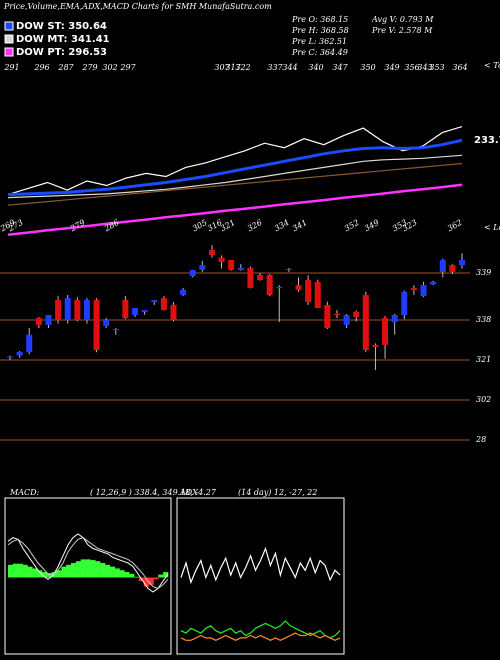 The width and height of the screenshot is (500, 660). What do you see at coordinates (63, 39) in the screenshot?
I see `legend-entry: DOW MT: 341.41` at bounding box center [63, 39].